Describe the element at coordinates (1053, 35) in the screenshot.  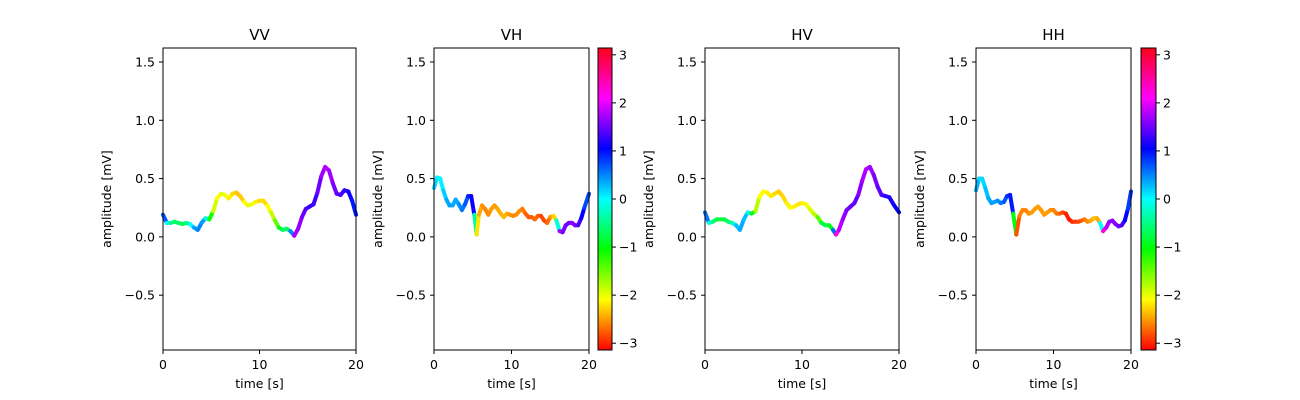
I see `subplot-title: HH` at that location.